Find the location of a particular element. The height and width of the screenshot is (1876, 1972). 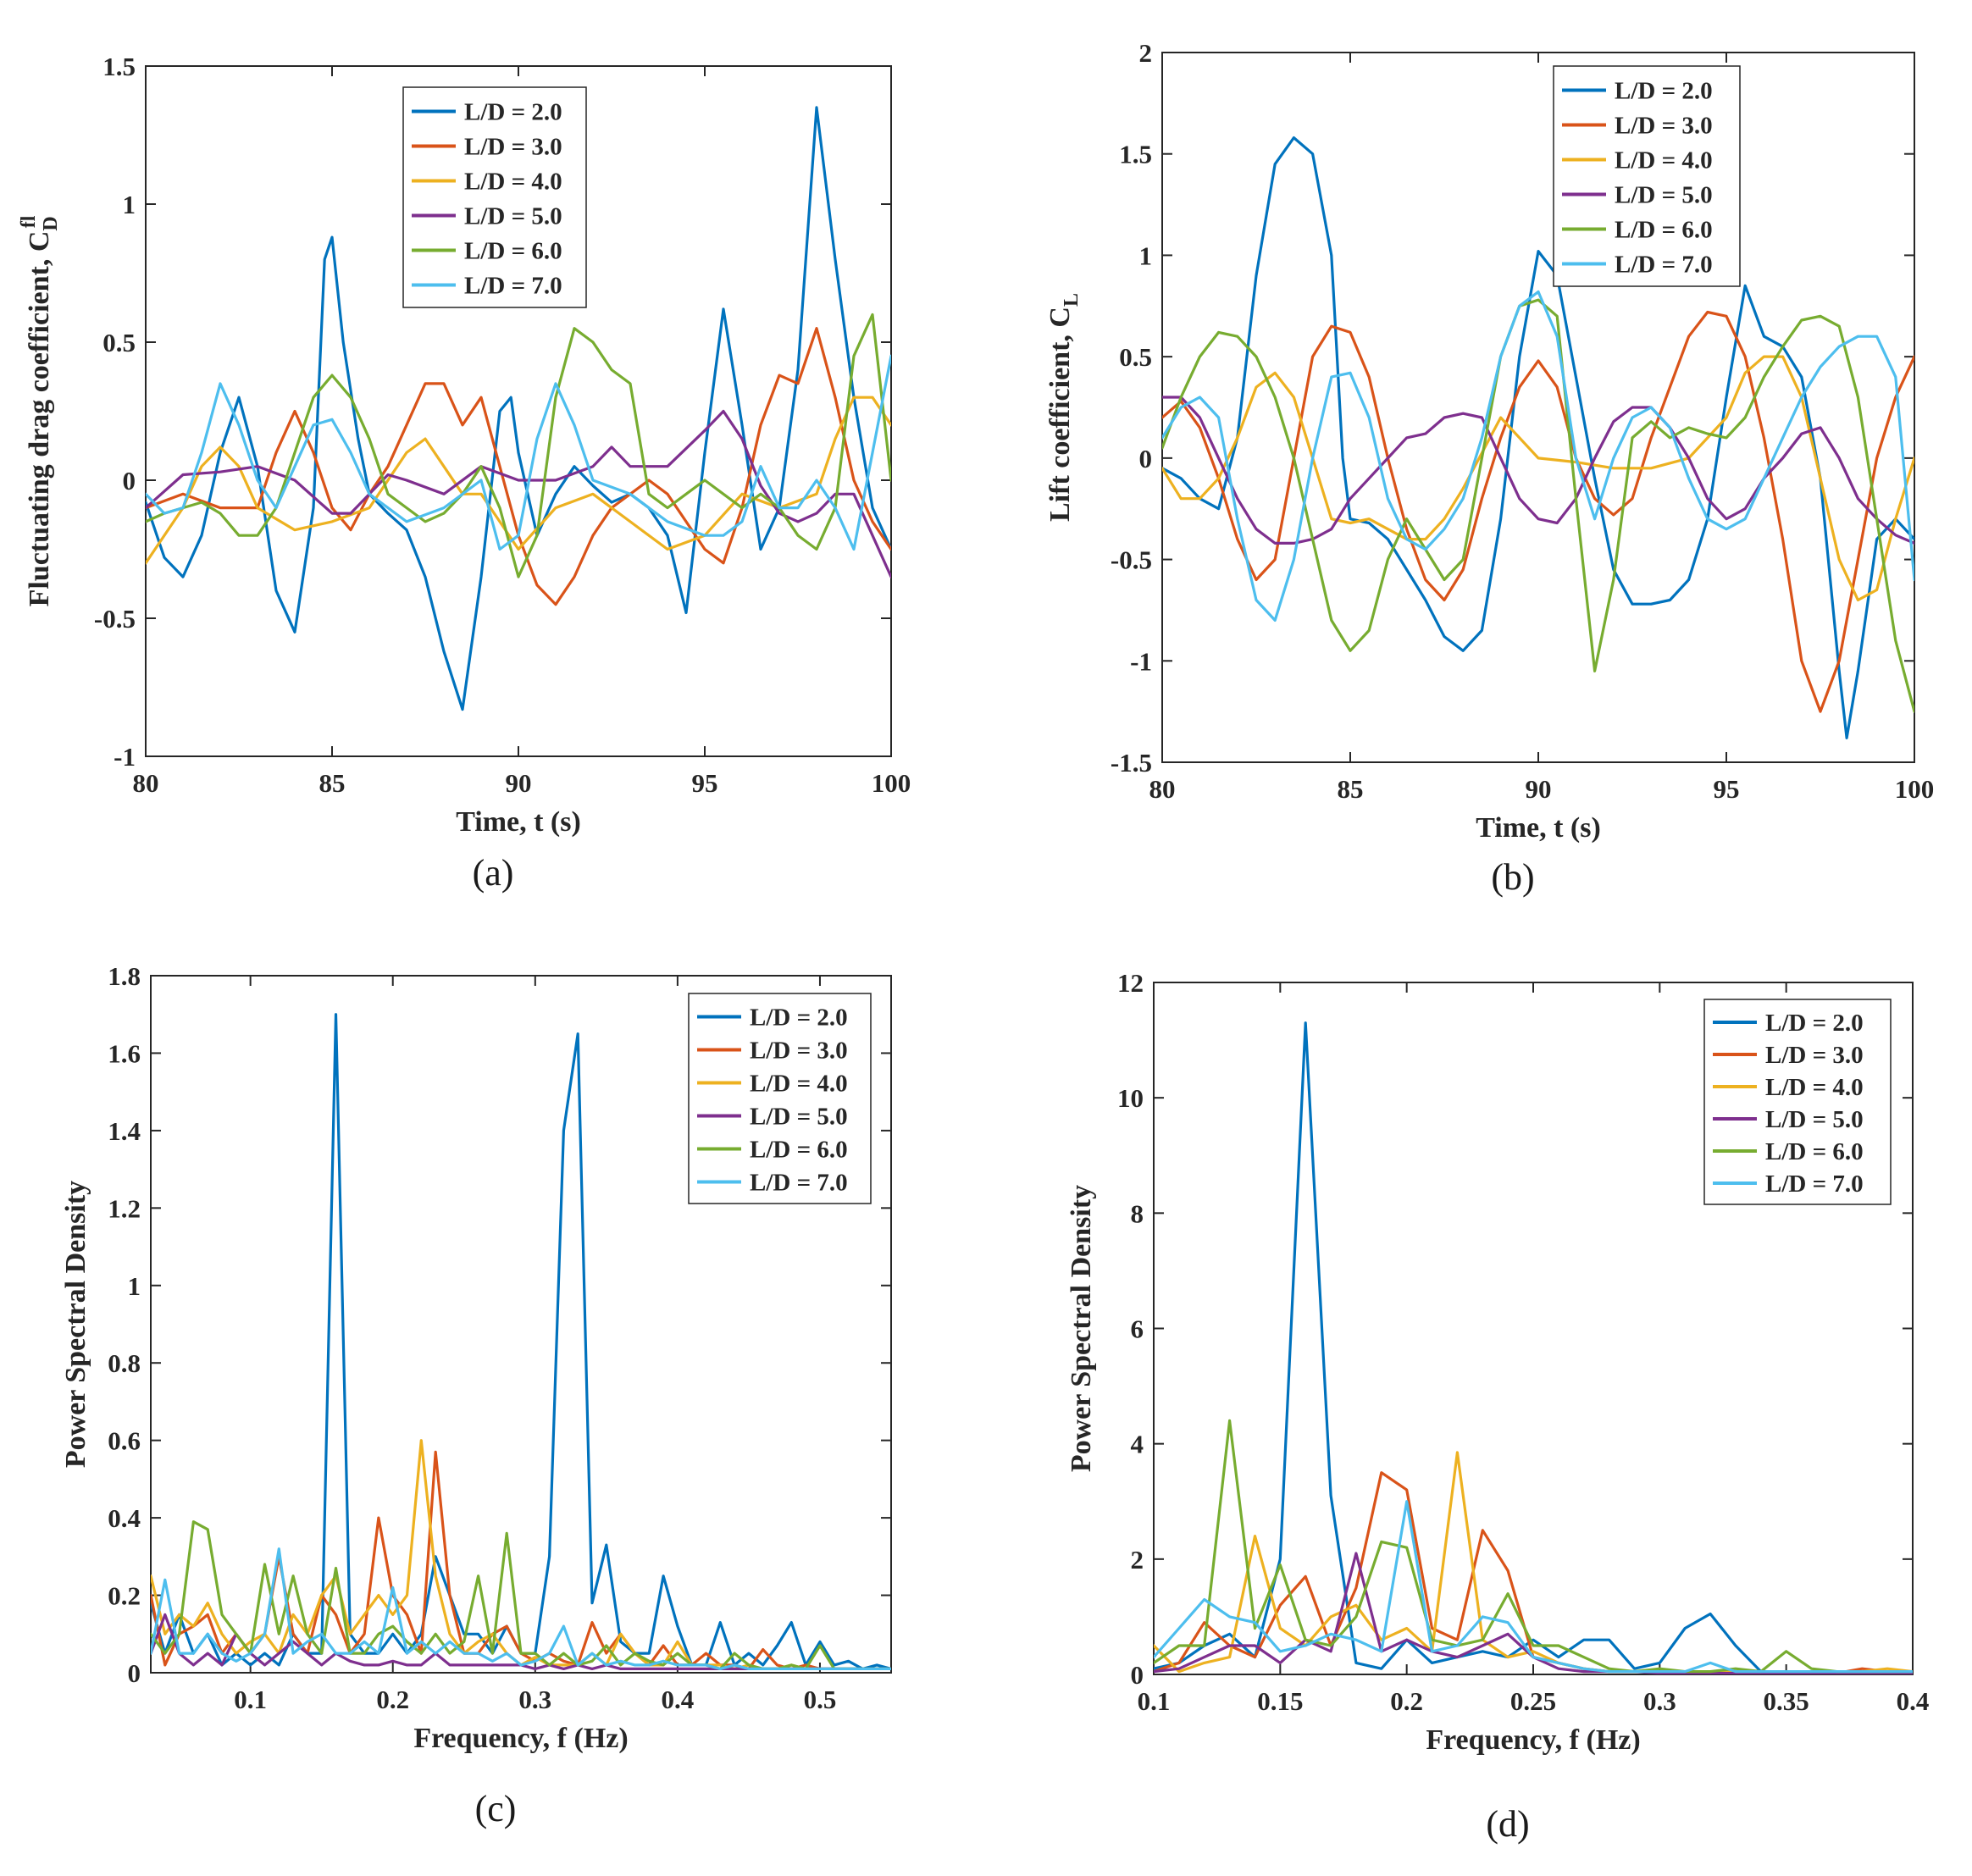

y-tick-label: -1 is located at coordinates (1141, 661).